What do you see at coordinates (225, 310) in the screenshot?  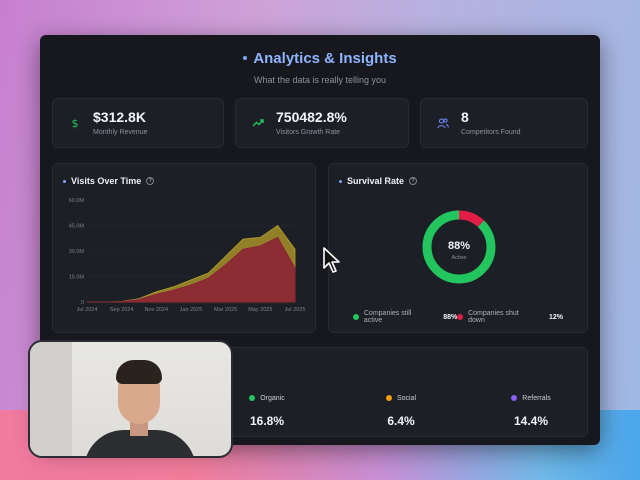 I see `x-tick-label: Mar 2025` at bounding box center [225, 310].